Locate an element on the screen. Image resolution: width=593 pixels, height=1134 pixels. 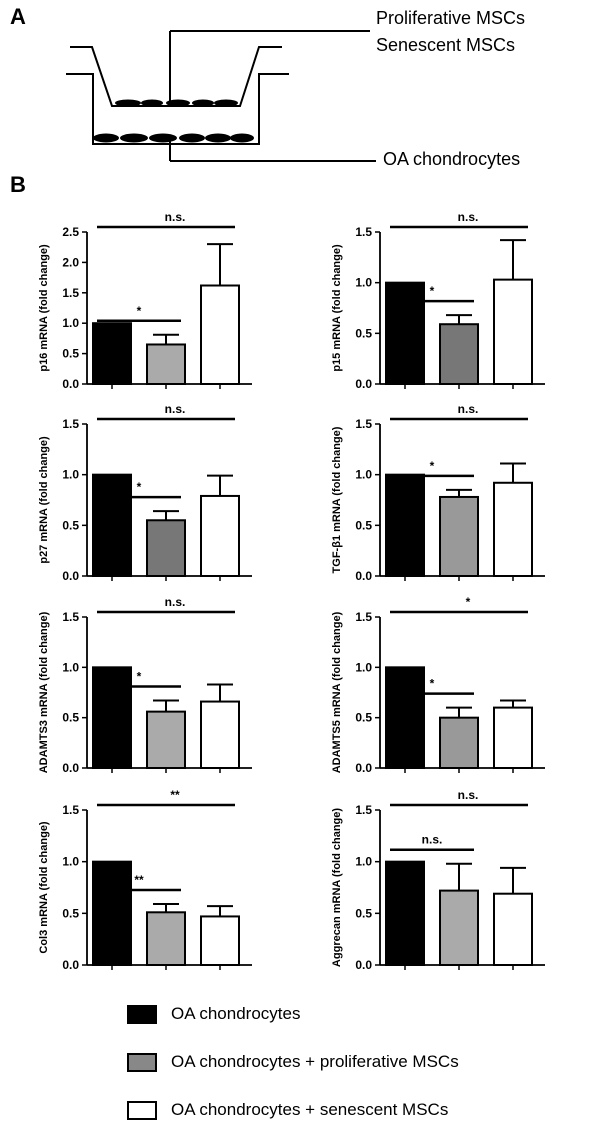
legend-label: OA chondrocytes + proliferative MSCs is located at coordinates (315, 1061).